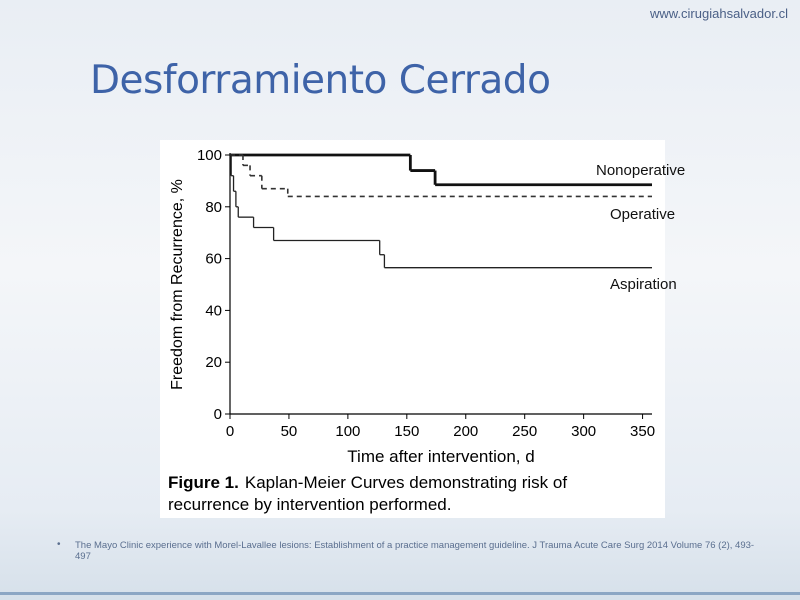  I want to click on slide-title: Desforramiento Cerrado, so click(320, 80).